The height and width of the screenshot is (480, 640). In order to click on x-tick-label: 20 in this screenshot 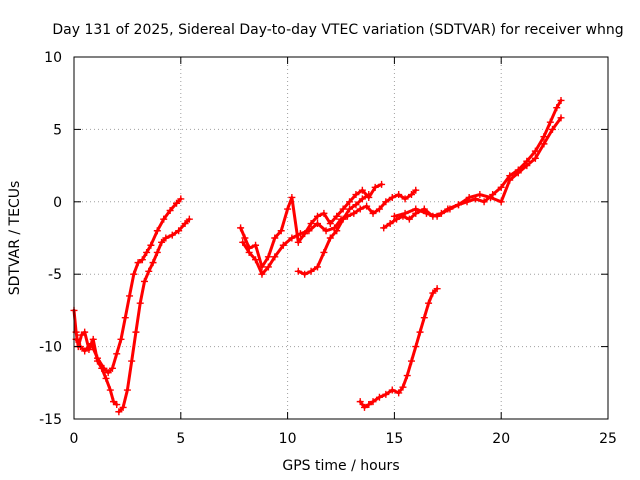, I will do `click(501, 439)`.